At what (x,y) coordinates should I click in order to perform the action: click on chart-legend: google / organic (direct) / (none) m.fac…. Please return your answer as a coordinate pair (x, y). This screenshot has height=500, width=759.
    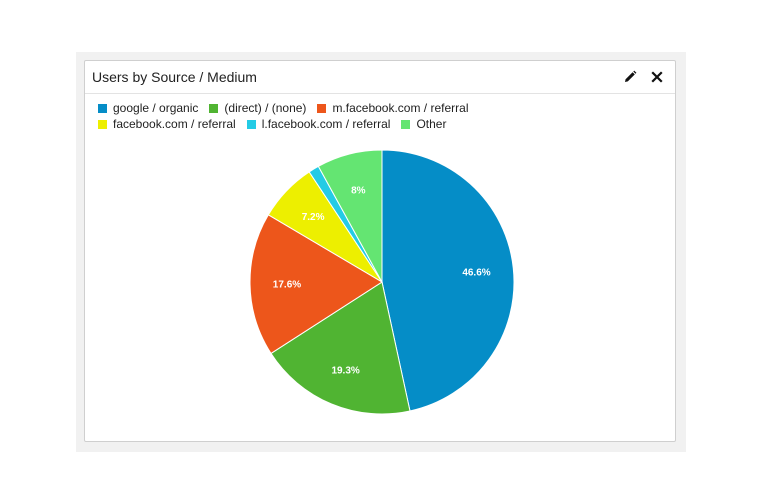
    Looking at the image, I should click on (378, 117).